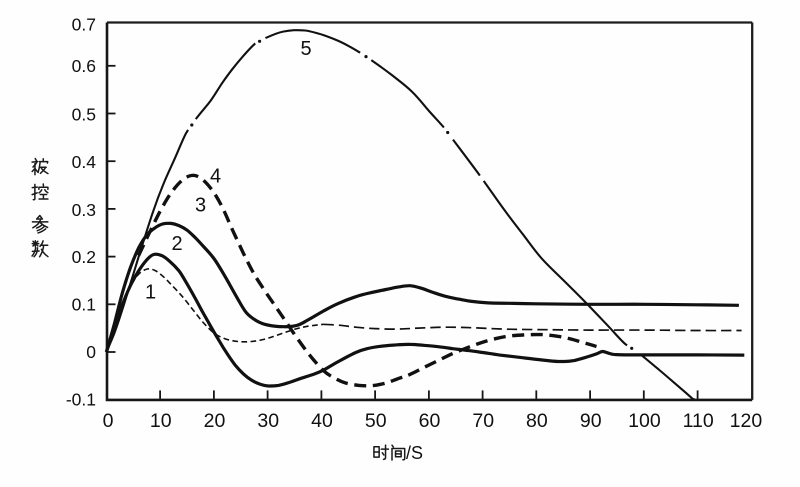  I want to click on svg-text: 30, so click(268, 421).